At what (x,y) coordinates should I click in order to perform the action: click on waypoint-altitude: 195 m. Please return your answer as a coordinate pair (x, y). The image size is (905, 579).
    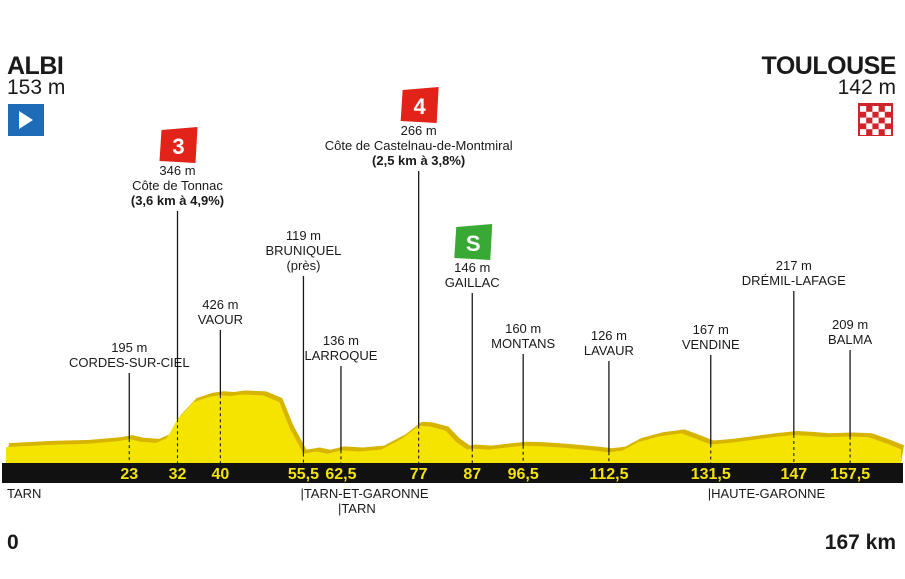
    Looking at the image, I should click on (129, 347).